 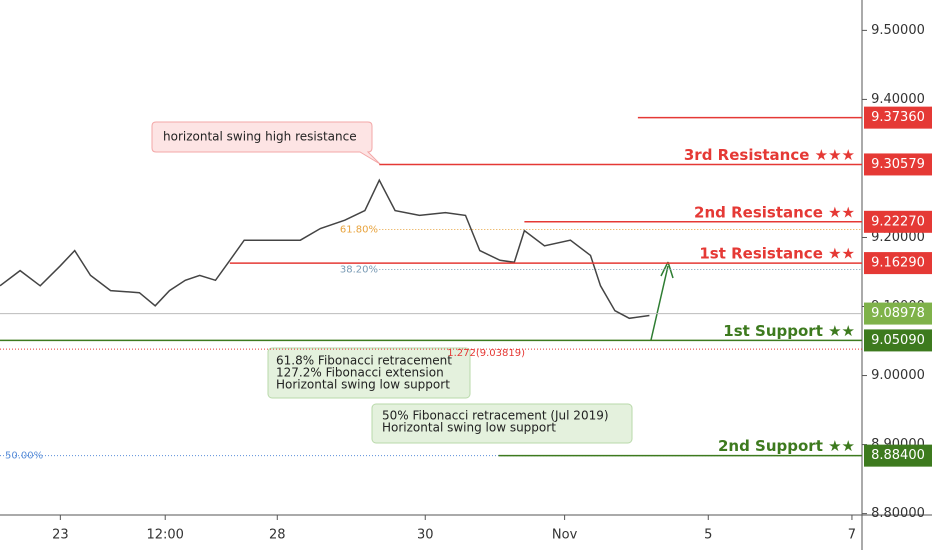 I want to click on fib-label: 61.80%, so click(x=359, y=229).